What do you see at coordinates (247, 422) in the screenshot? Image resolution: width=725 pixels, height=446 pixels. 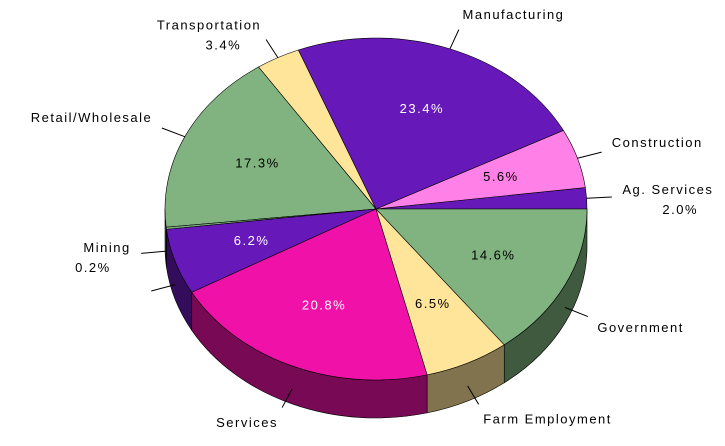 I see `category-label: Services` at bounding box center [247, 422].